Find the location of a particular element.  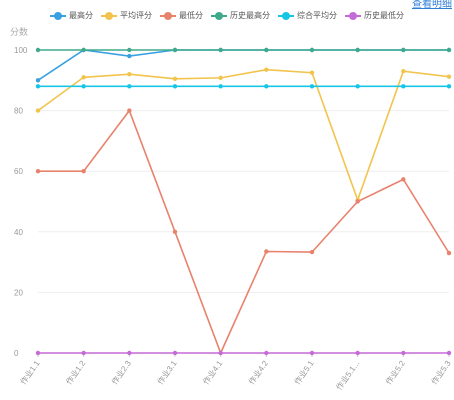

y-tick-label: 60 is located at coordinates (18, 171).